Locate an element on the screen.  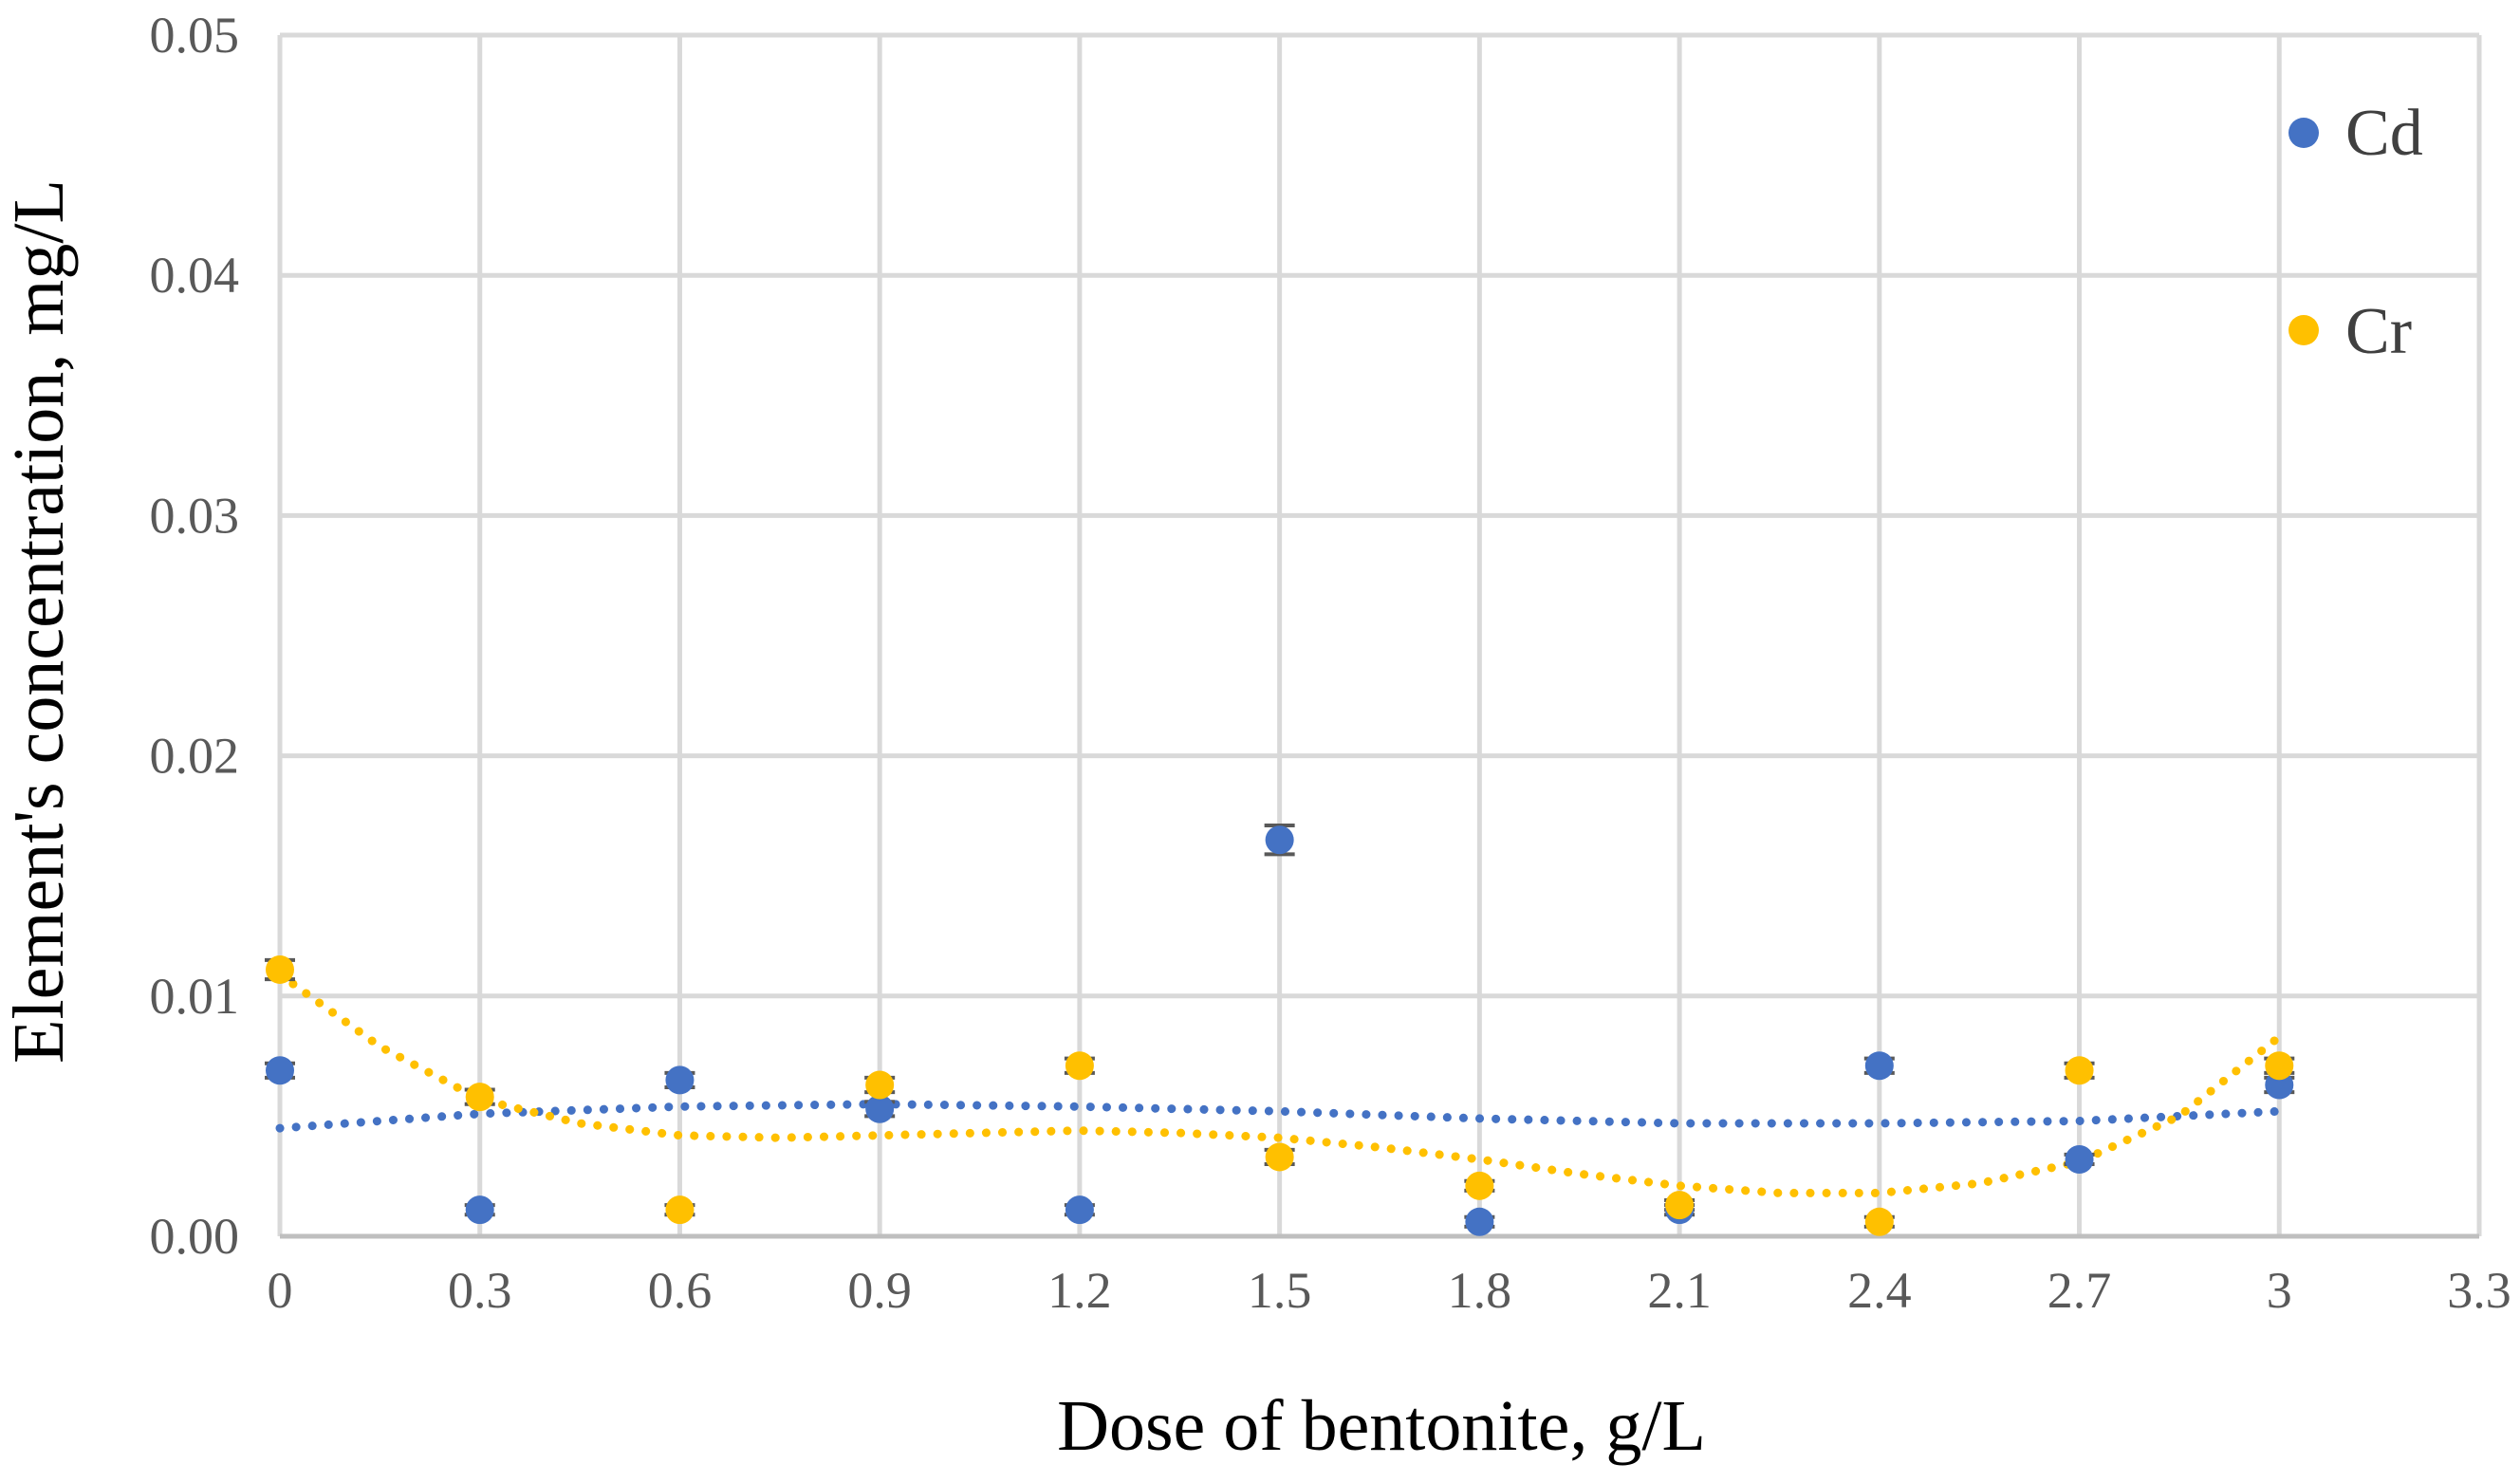
legend-label-cd: Cd is located at coordinates (2384, 133).